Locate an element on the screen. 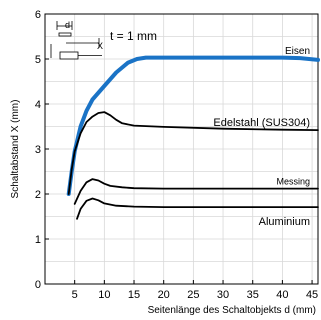 The image size is (321, 320). series-label-edelstahl-sus304: Edelstahl (SUS304) is located at coordinates (261, 123).